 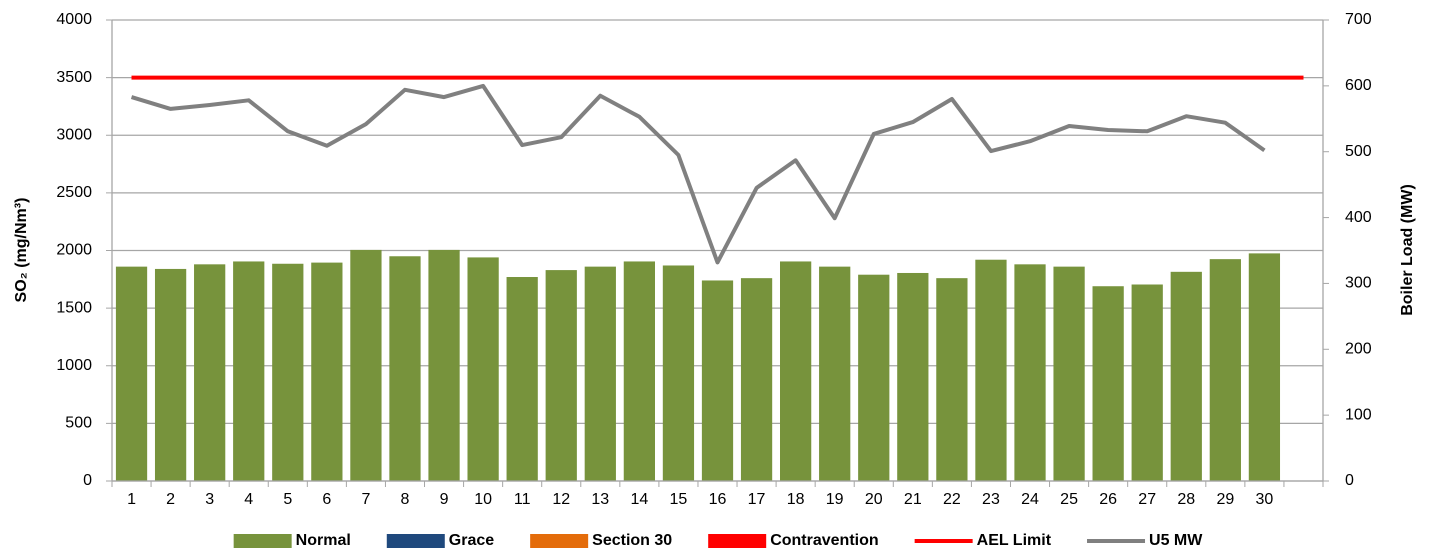 I want to click on y-tick-label: 4000, so click(x=74, y=19).